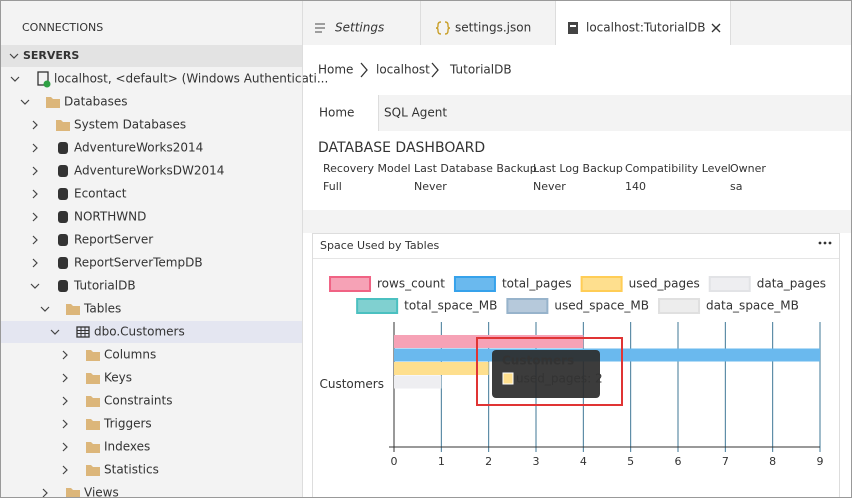 The image size is (852, 498). What do you see at coordinates (151, 56) in the screenshot?
I see `section-header` at bounding box center [151, 56].